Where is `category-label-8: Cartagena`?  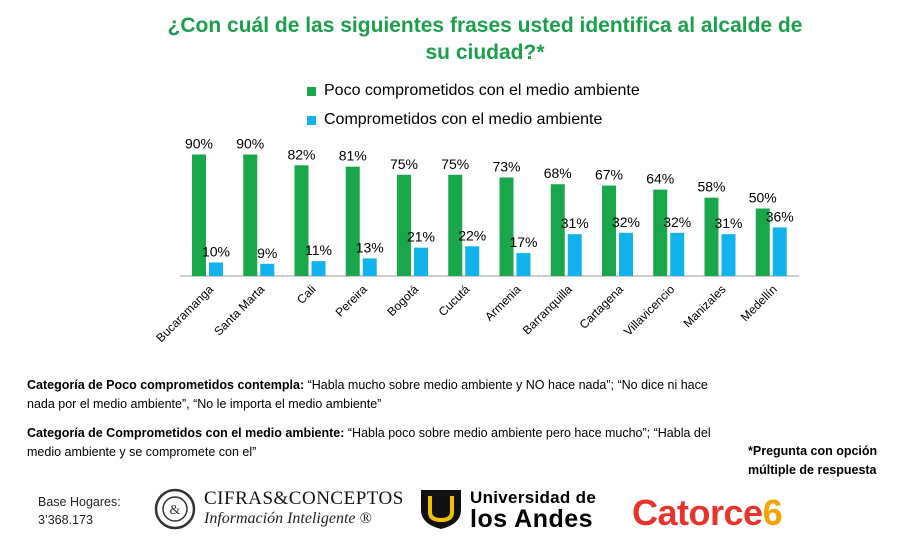
category-label-8: Cartagena is located at coordinates (602, 307).